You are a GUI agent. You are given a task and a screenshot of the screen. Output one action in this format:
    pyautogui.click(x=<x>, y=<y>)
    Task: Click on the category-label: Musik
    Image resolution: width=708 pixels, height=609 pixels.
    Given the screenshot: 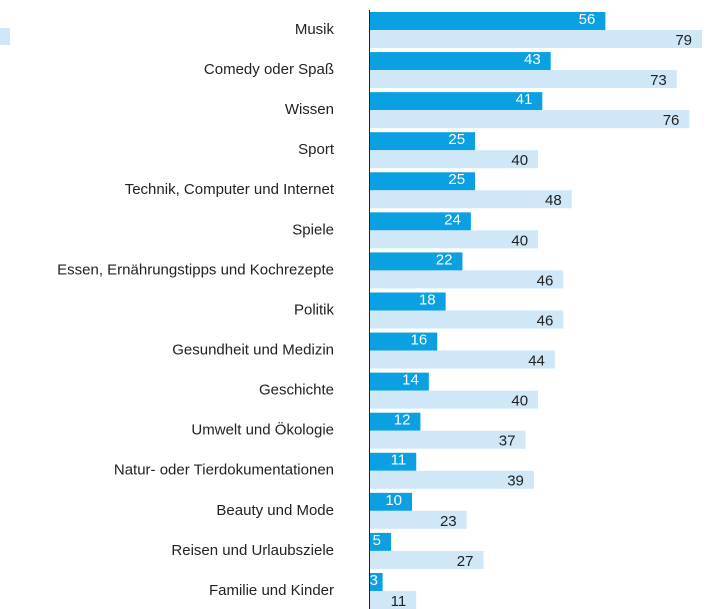 What is the action you would take?
    pyautogui.click(x=315, y=29)
    